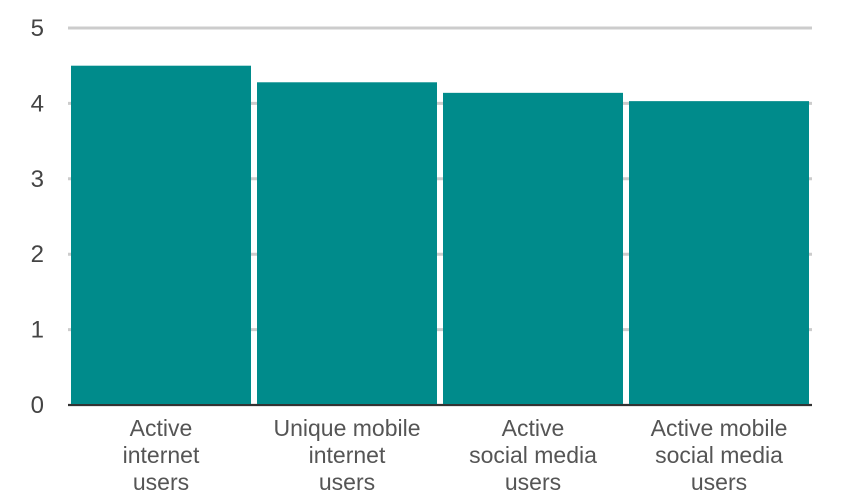  What do you see at coordinates (37, 103) in the screenshot?
I see `y-tick-label: 4` at bounding box center [37, 103].